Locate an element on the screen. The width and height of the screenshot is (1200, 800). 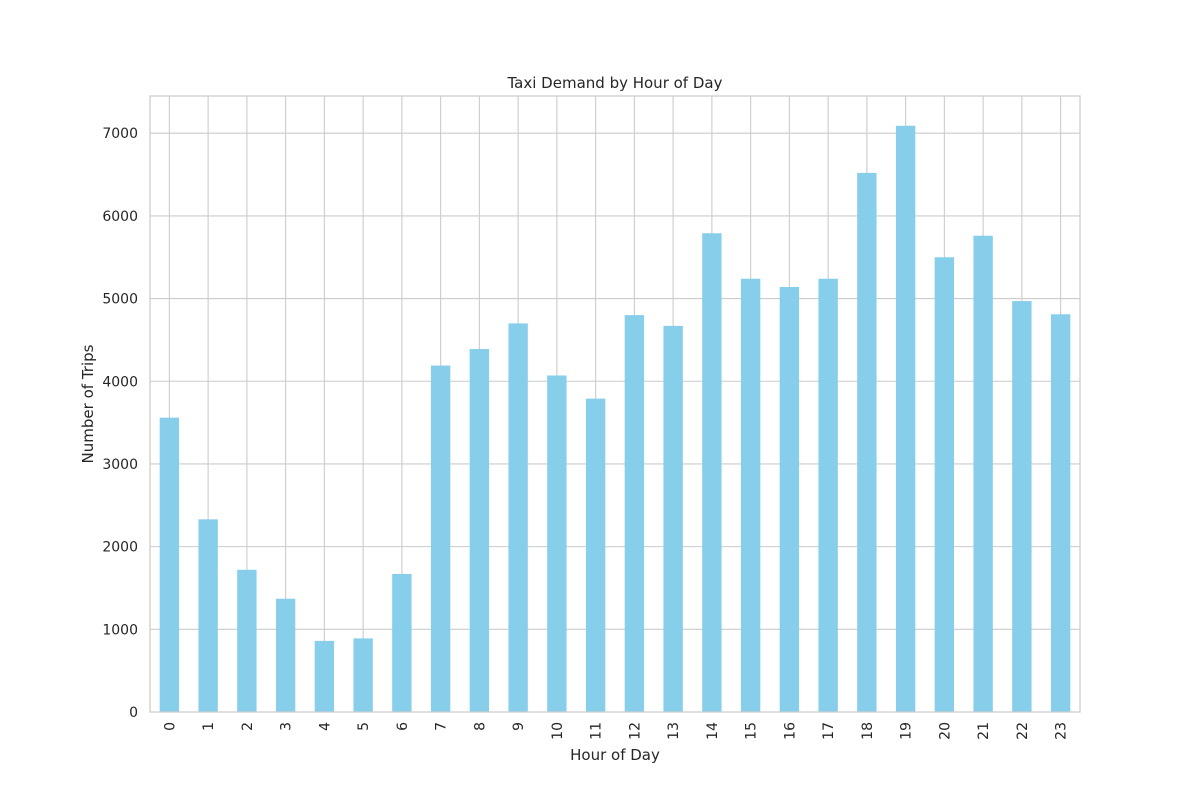
x-tick-label: 11 is located at coordinates (597, 731).